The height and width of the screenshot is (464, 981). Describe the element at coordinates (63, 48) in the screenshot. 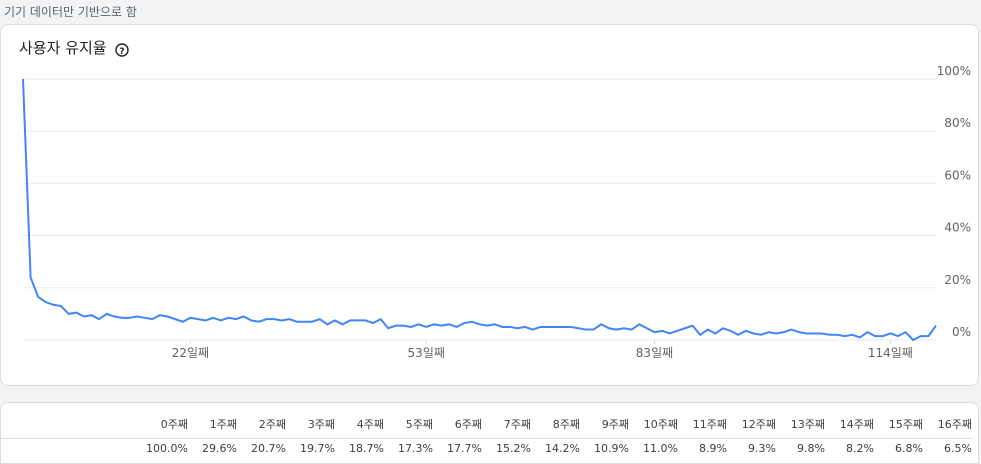

I see `chart-title: 사용자 유지율` at that location.